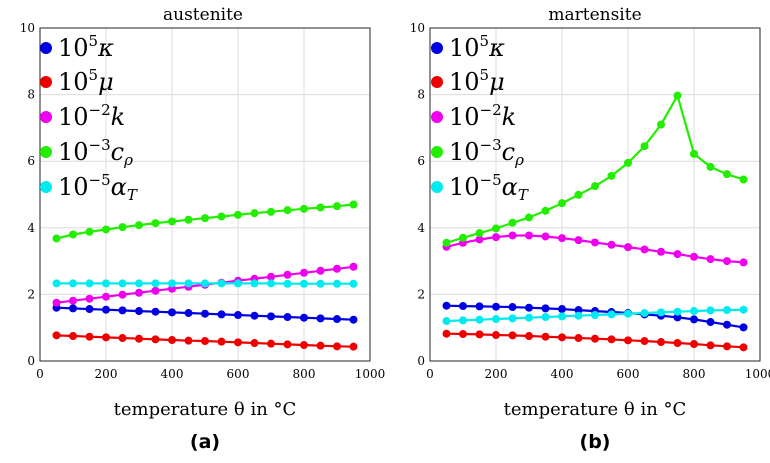 This screenshot has width=770, height=463. What do you see at coordinates (489, 187) in the screenshot?
I see `legend-label: 10−5αT` at bounding box center [489, 187].